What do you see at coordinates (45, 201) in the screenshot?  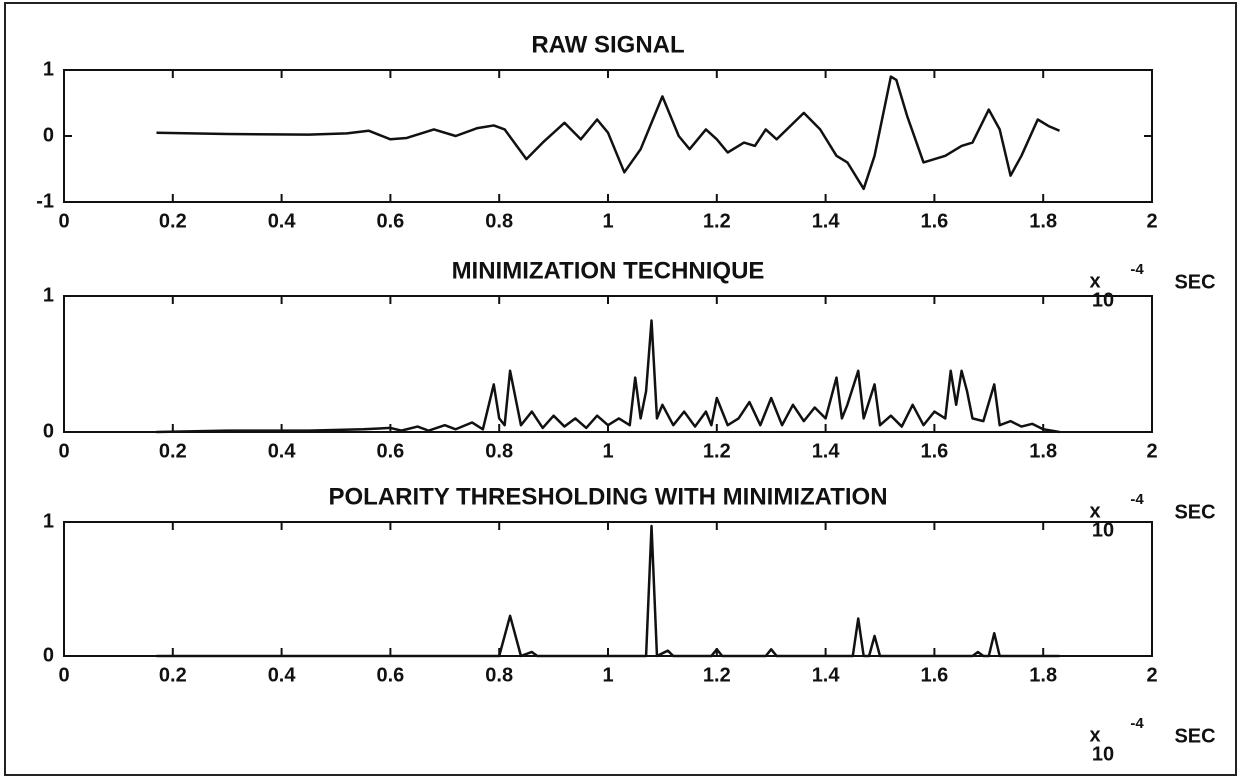 I see `y-tick-label: -1` at bounding box center [45, 201].